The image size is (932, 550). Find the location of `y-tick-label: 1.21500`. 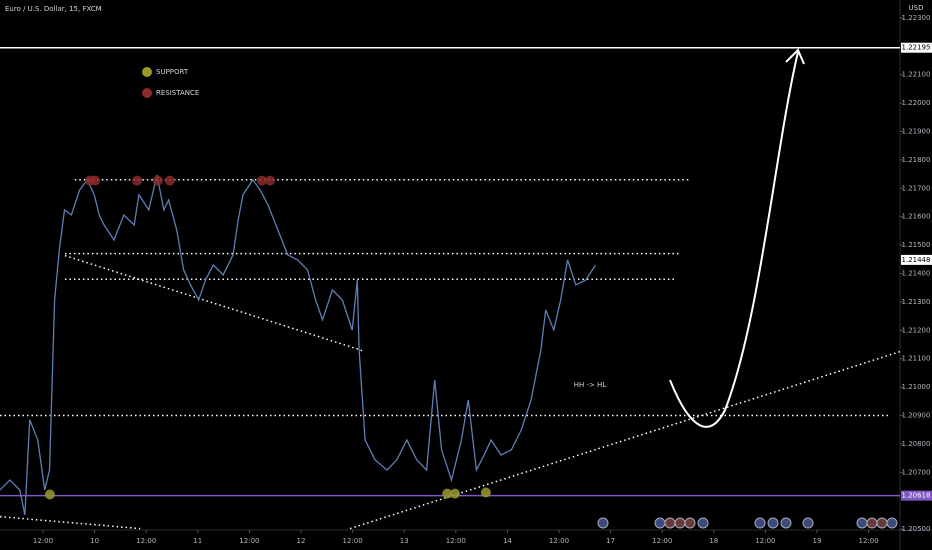

y-tick-label: 1.21500 is located at coordinates (916, 245).